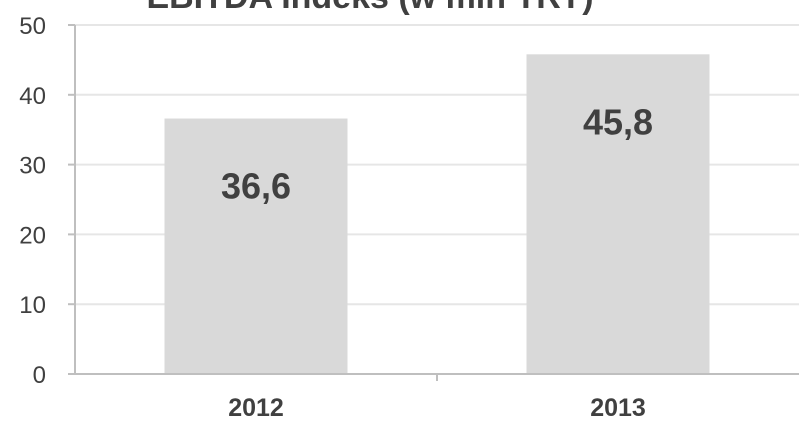  Describe the element at coordinates (256, 246) in the screenshot. I see `bar-2012` at that location.